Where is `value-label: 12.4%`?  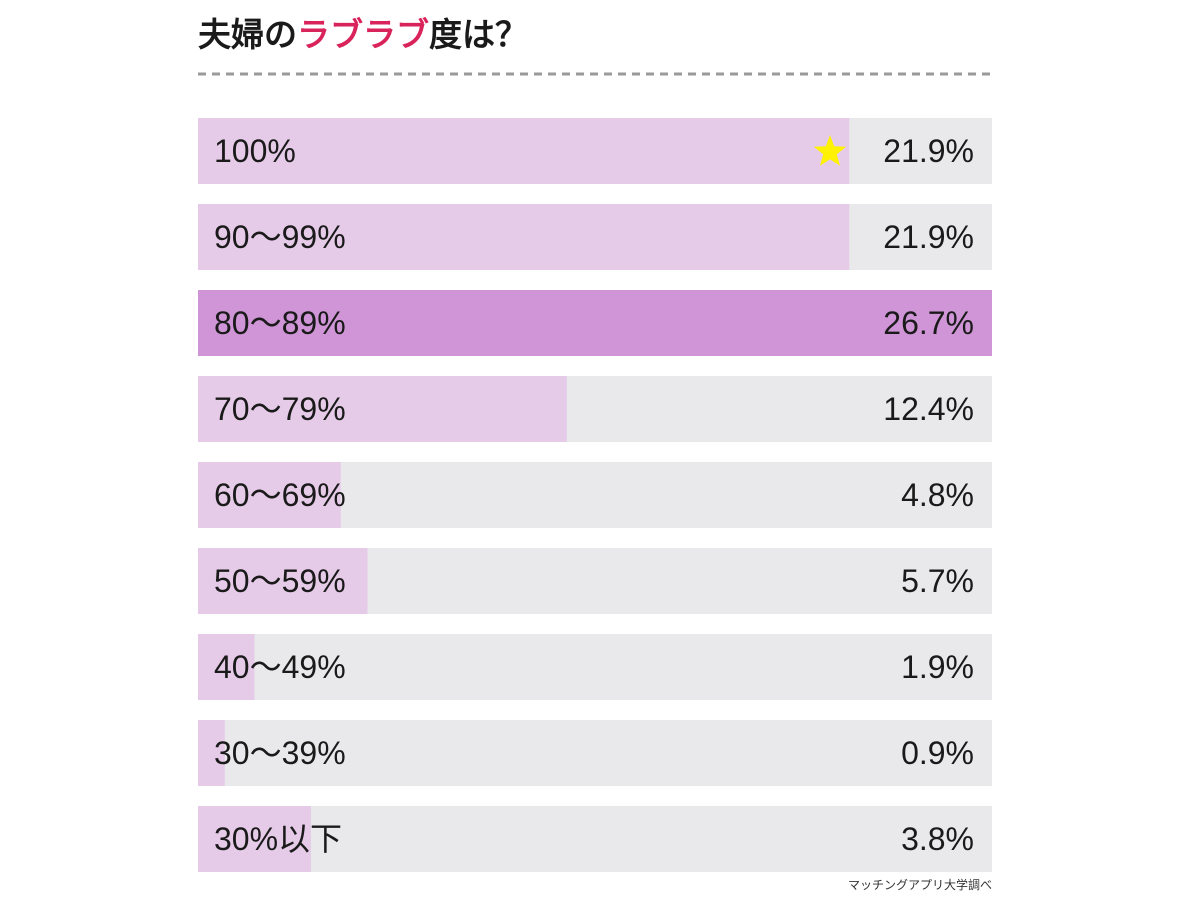
value-label: 12.4% is located at coordinates (928, 409).